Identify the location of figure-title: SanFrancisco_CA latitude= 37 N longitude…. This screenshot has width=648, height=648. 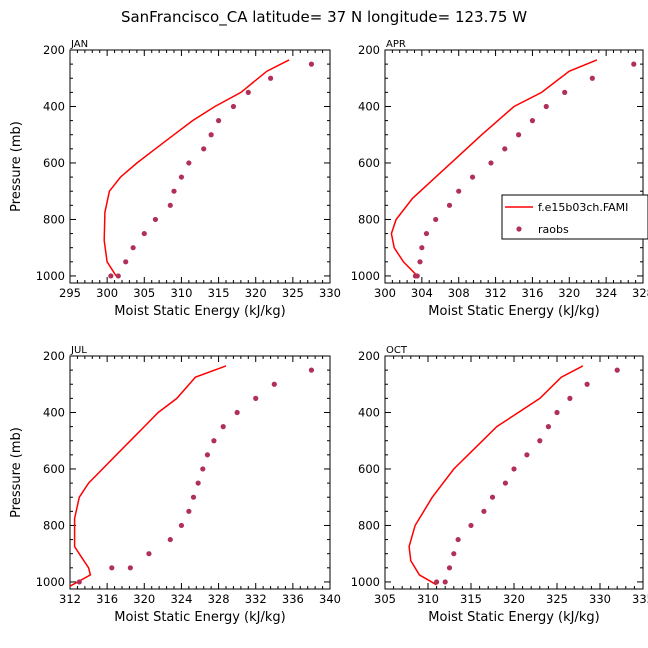
(324, 17).